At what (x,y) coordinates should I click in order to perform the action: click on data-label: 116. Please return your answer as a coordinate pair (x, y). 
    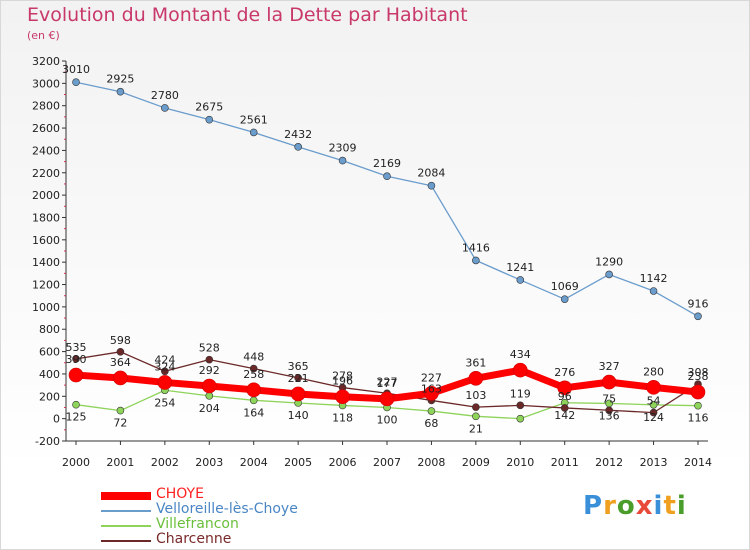
    Looking at the image, I should click on (698, 418).